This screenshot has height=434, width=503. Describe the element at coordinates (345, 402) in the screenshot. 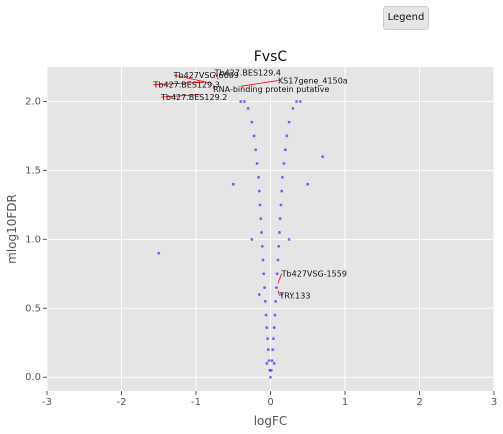

I see `x-tick-label: 1` at that location.